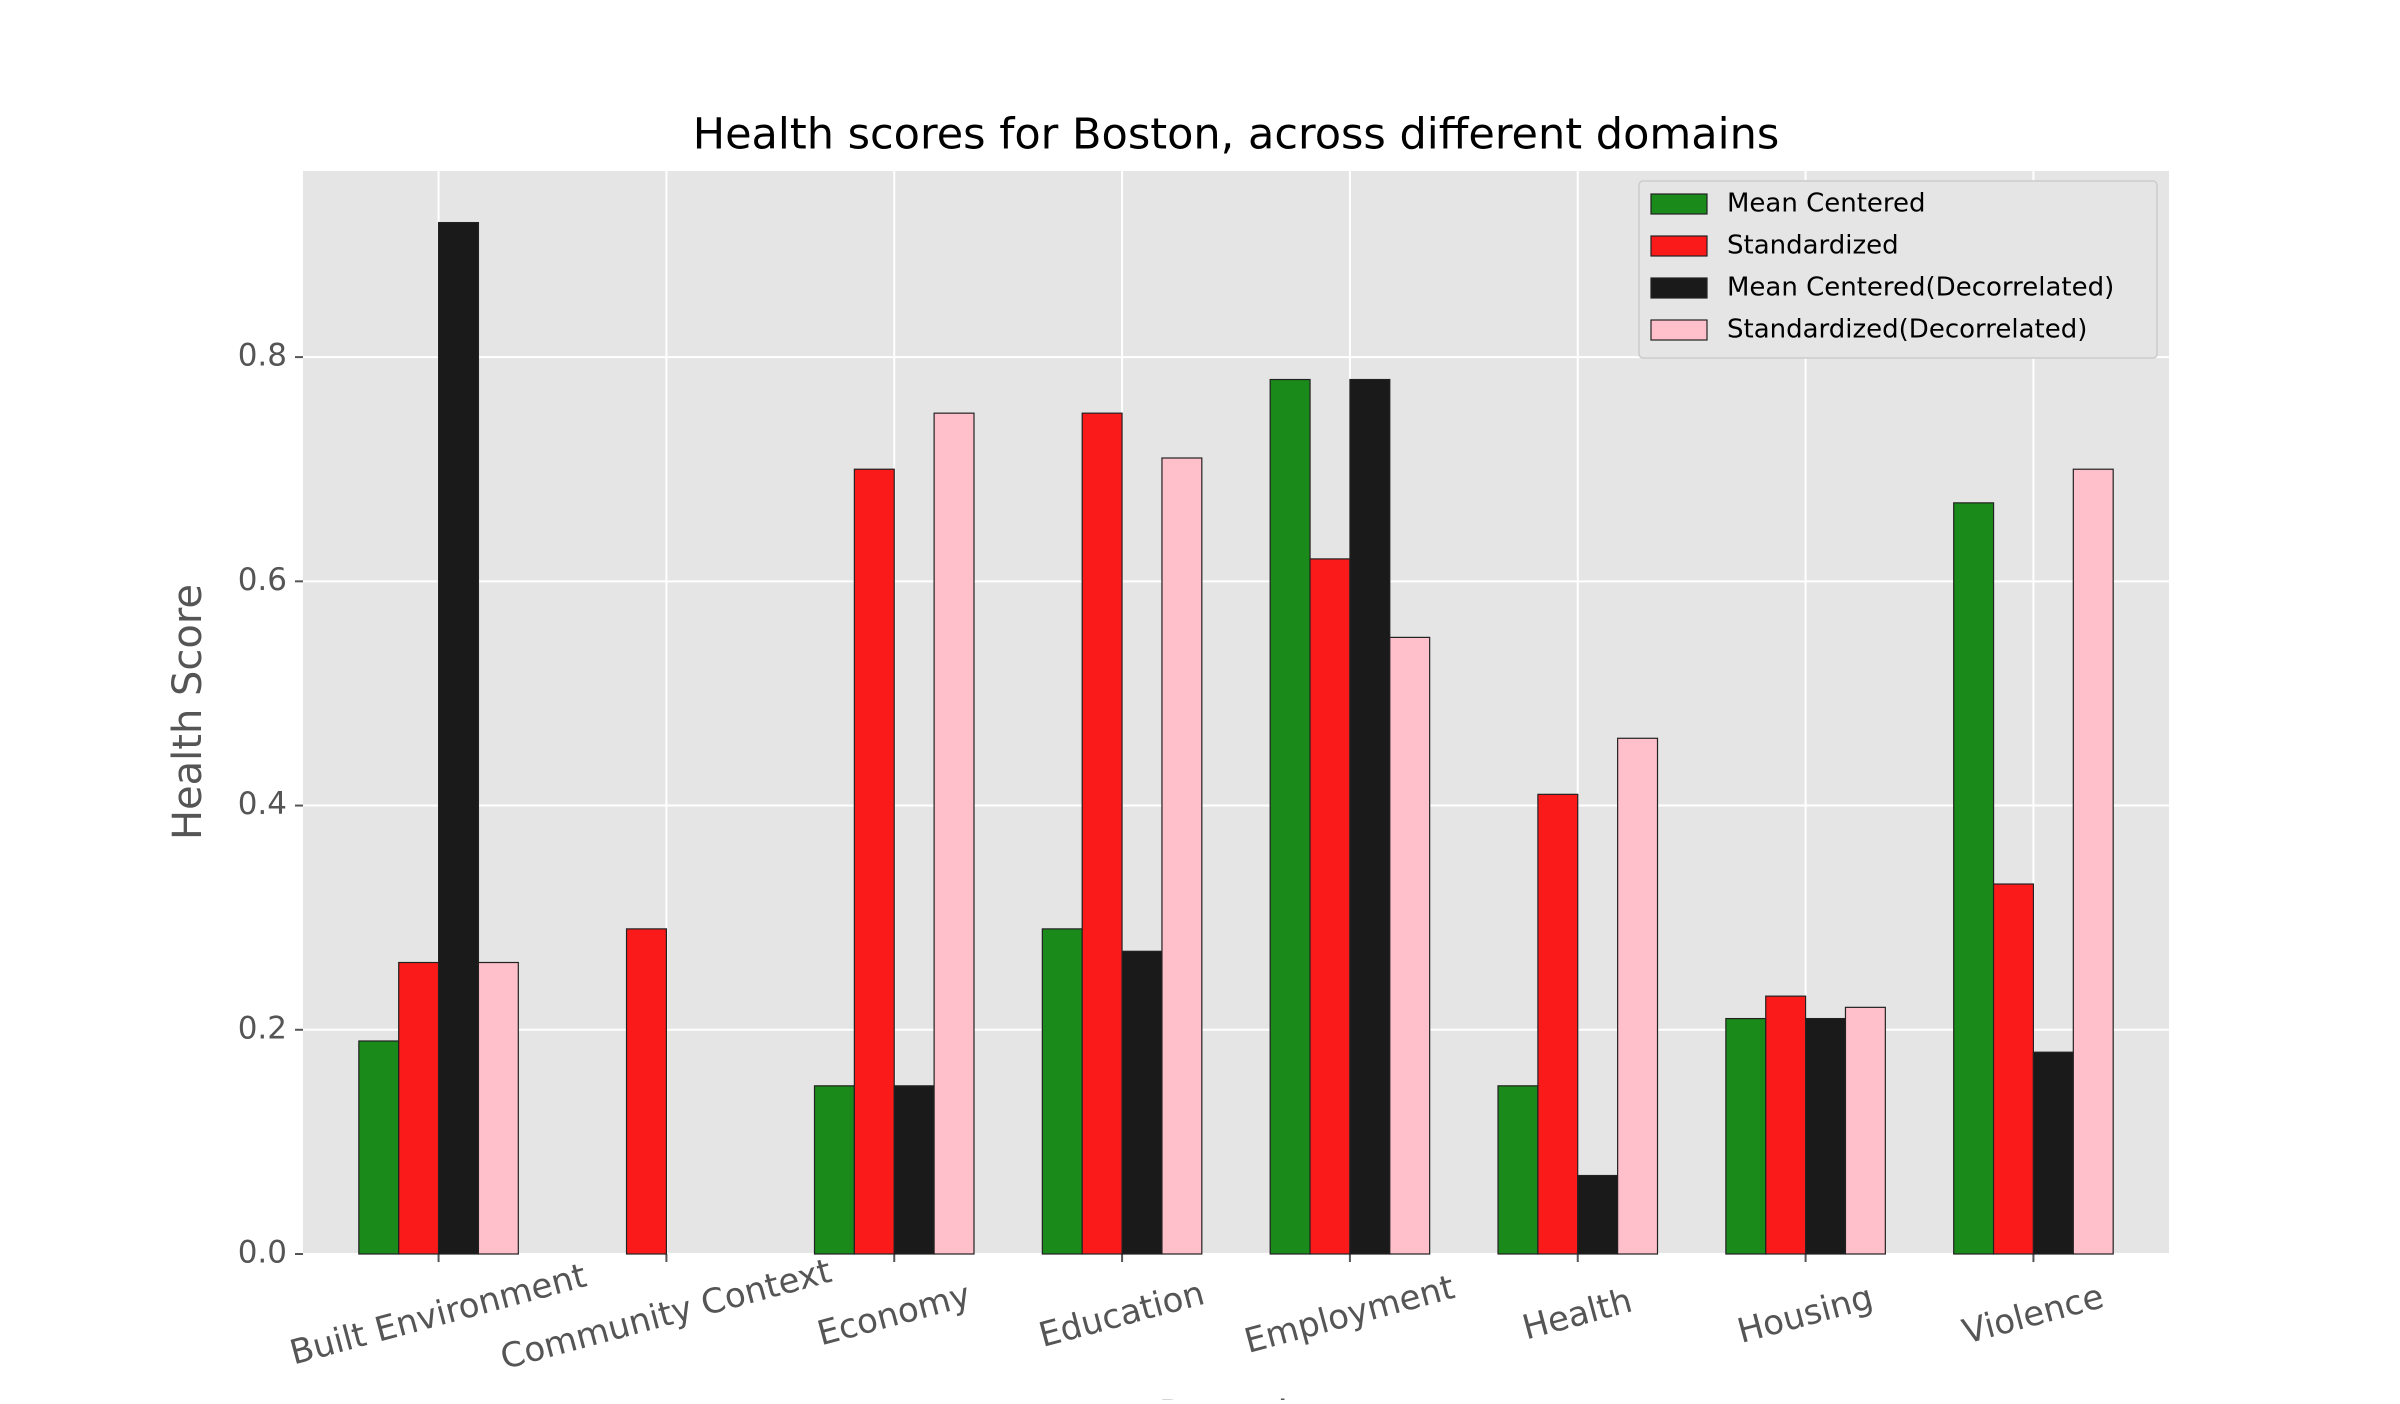 The image size is (2400, 1404). I want to click on x-tick-label: Health, so click(1577, 1315).